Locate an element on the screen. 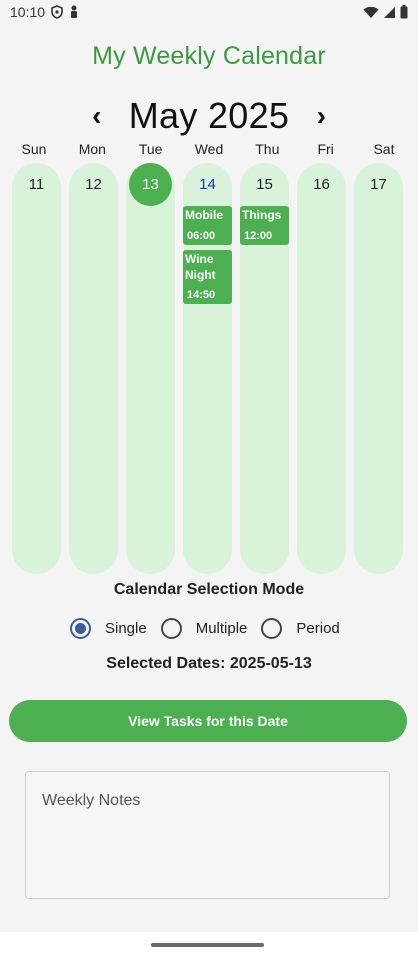  day-column-mon: 12 is located at coordinates (93, 368).